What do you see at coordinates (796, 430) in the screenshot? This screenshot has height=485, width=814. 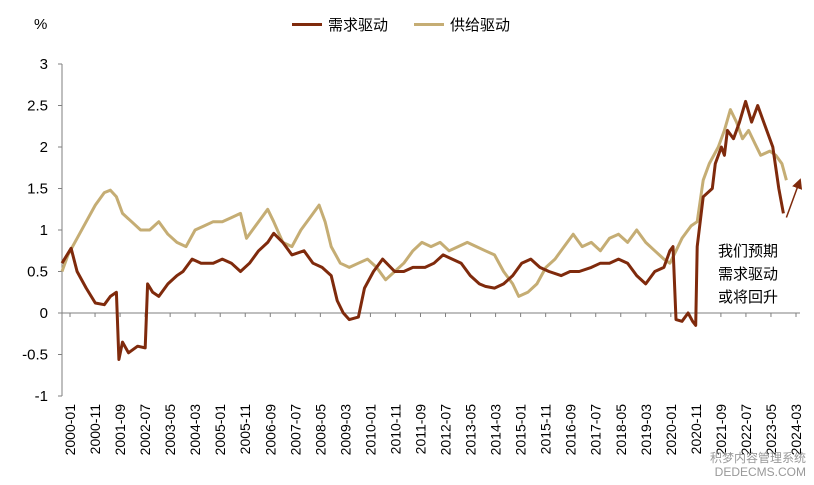 I see `x-tick-label: 2024-03` at bounding box center [796, 430].